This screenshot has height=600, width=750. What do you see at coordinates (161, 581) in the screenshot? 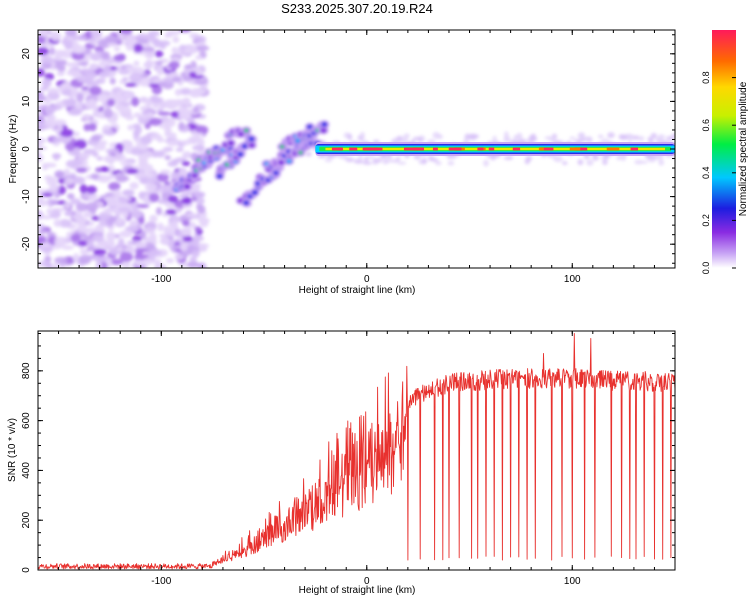
I see `snr-x-tick-label: -100` at bounding box center [161, 581].